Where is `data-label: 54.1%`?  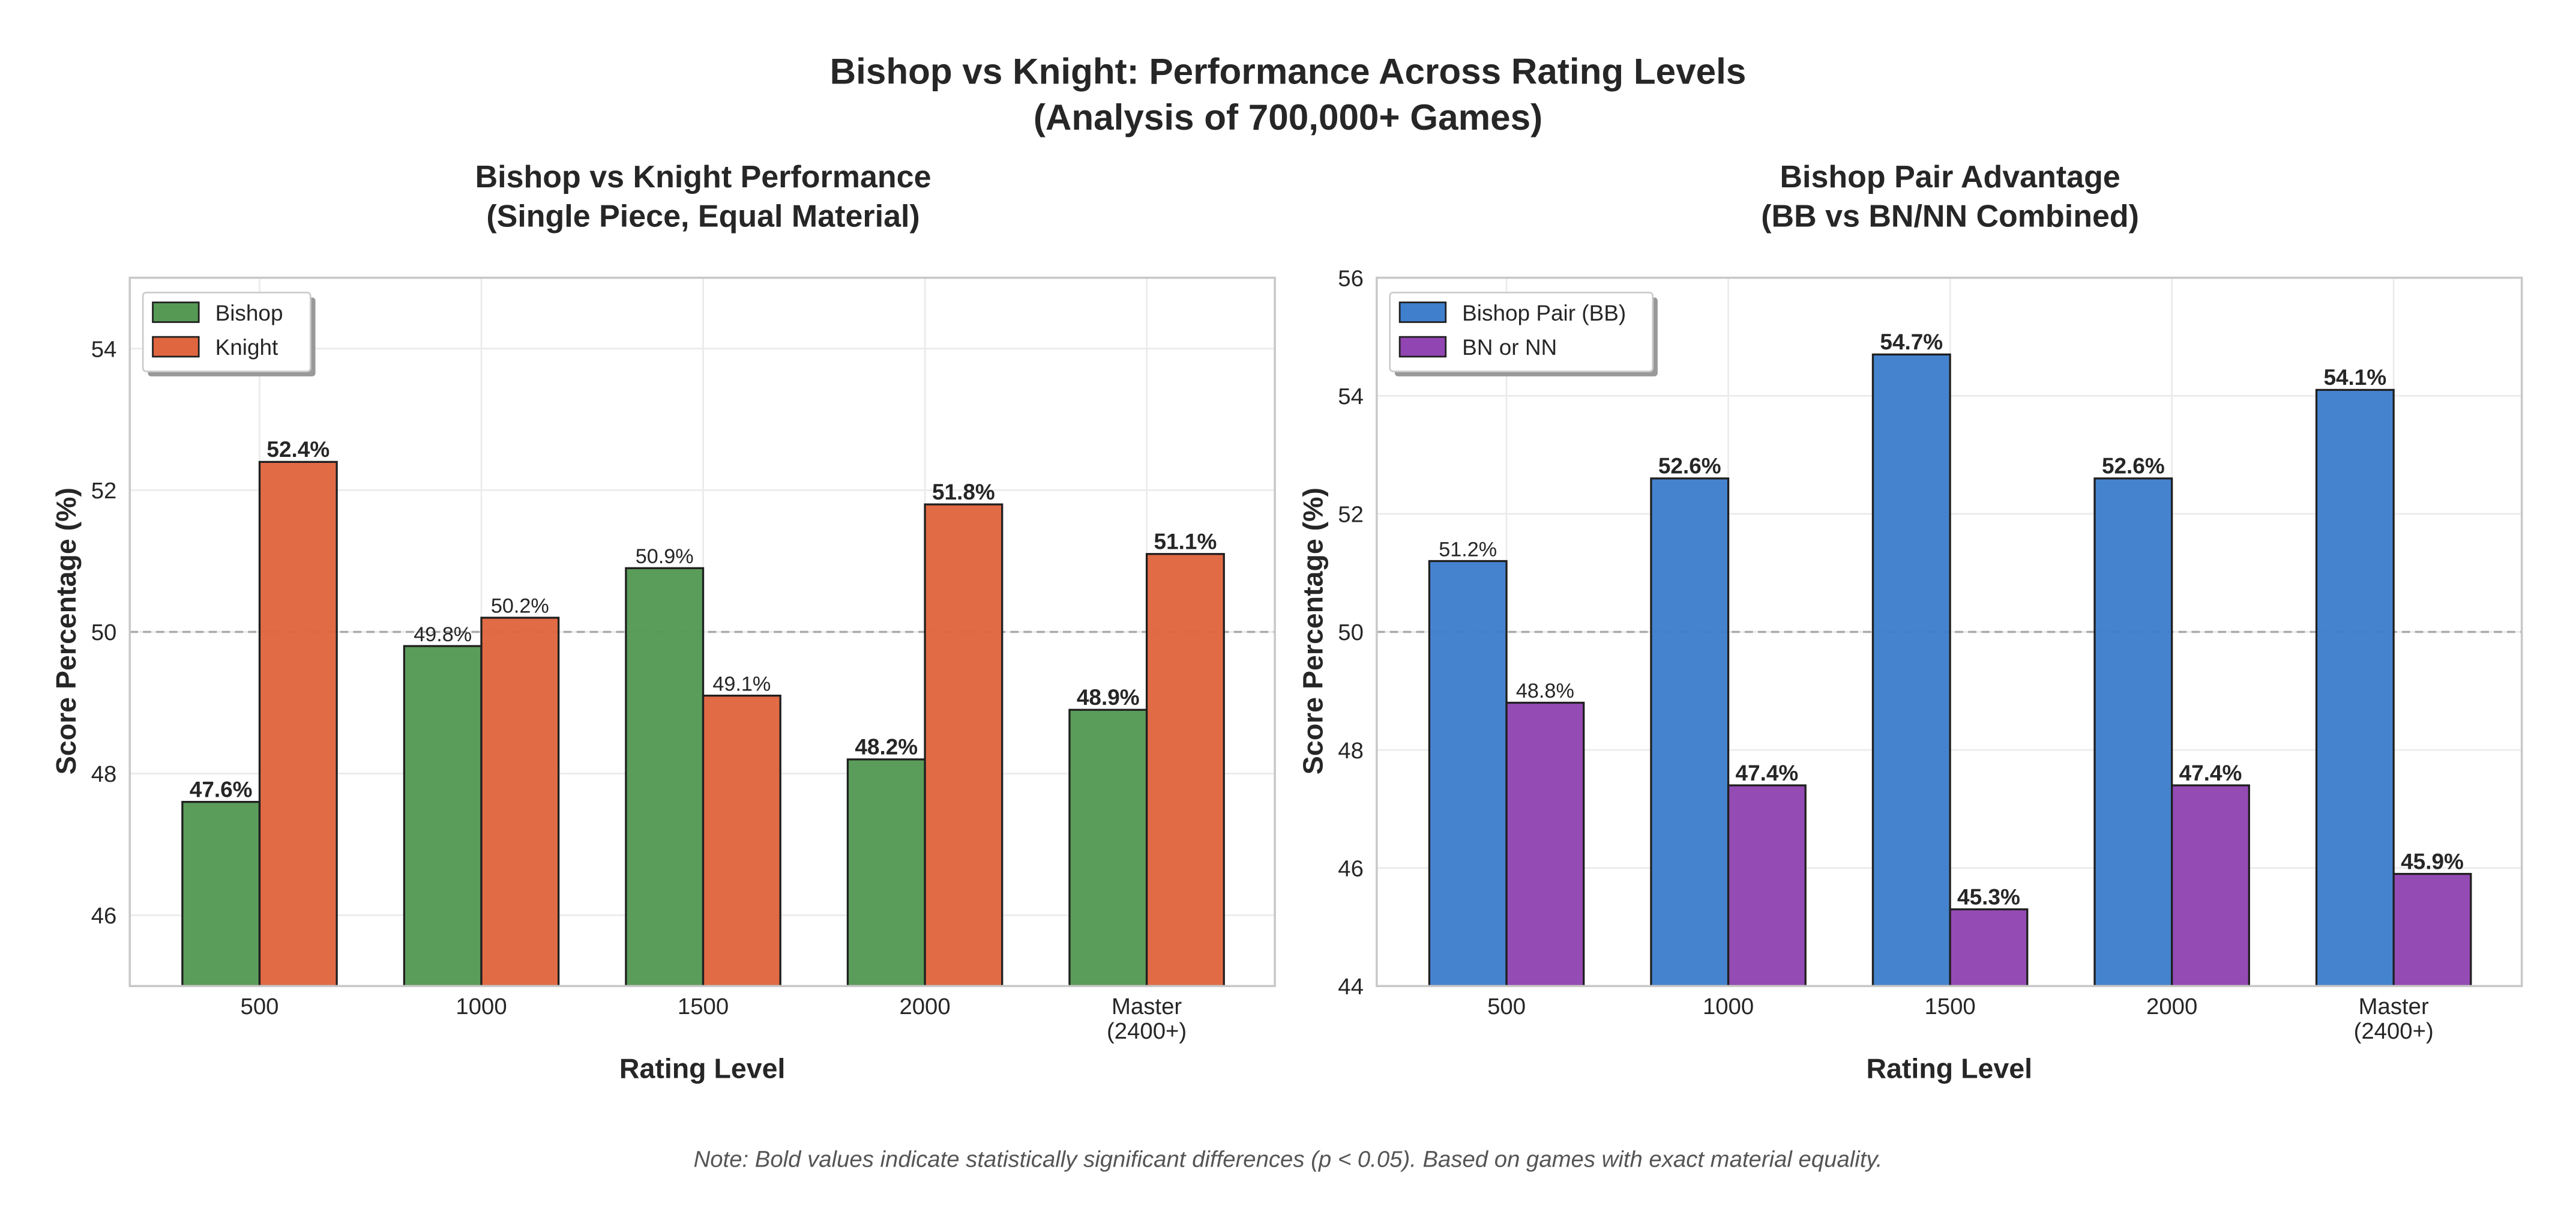 data-label: 54.1% is located at coordinates (2354, 377).